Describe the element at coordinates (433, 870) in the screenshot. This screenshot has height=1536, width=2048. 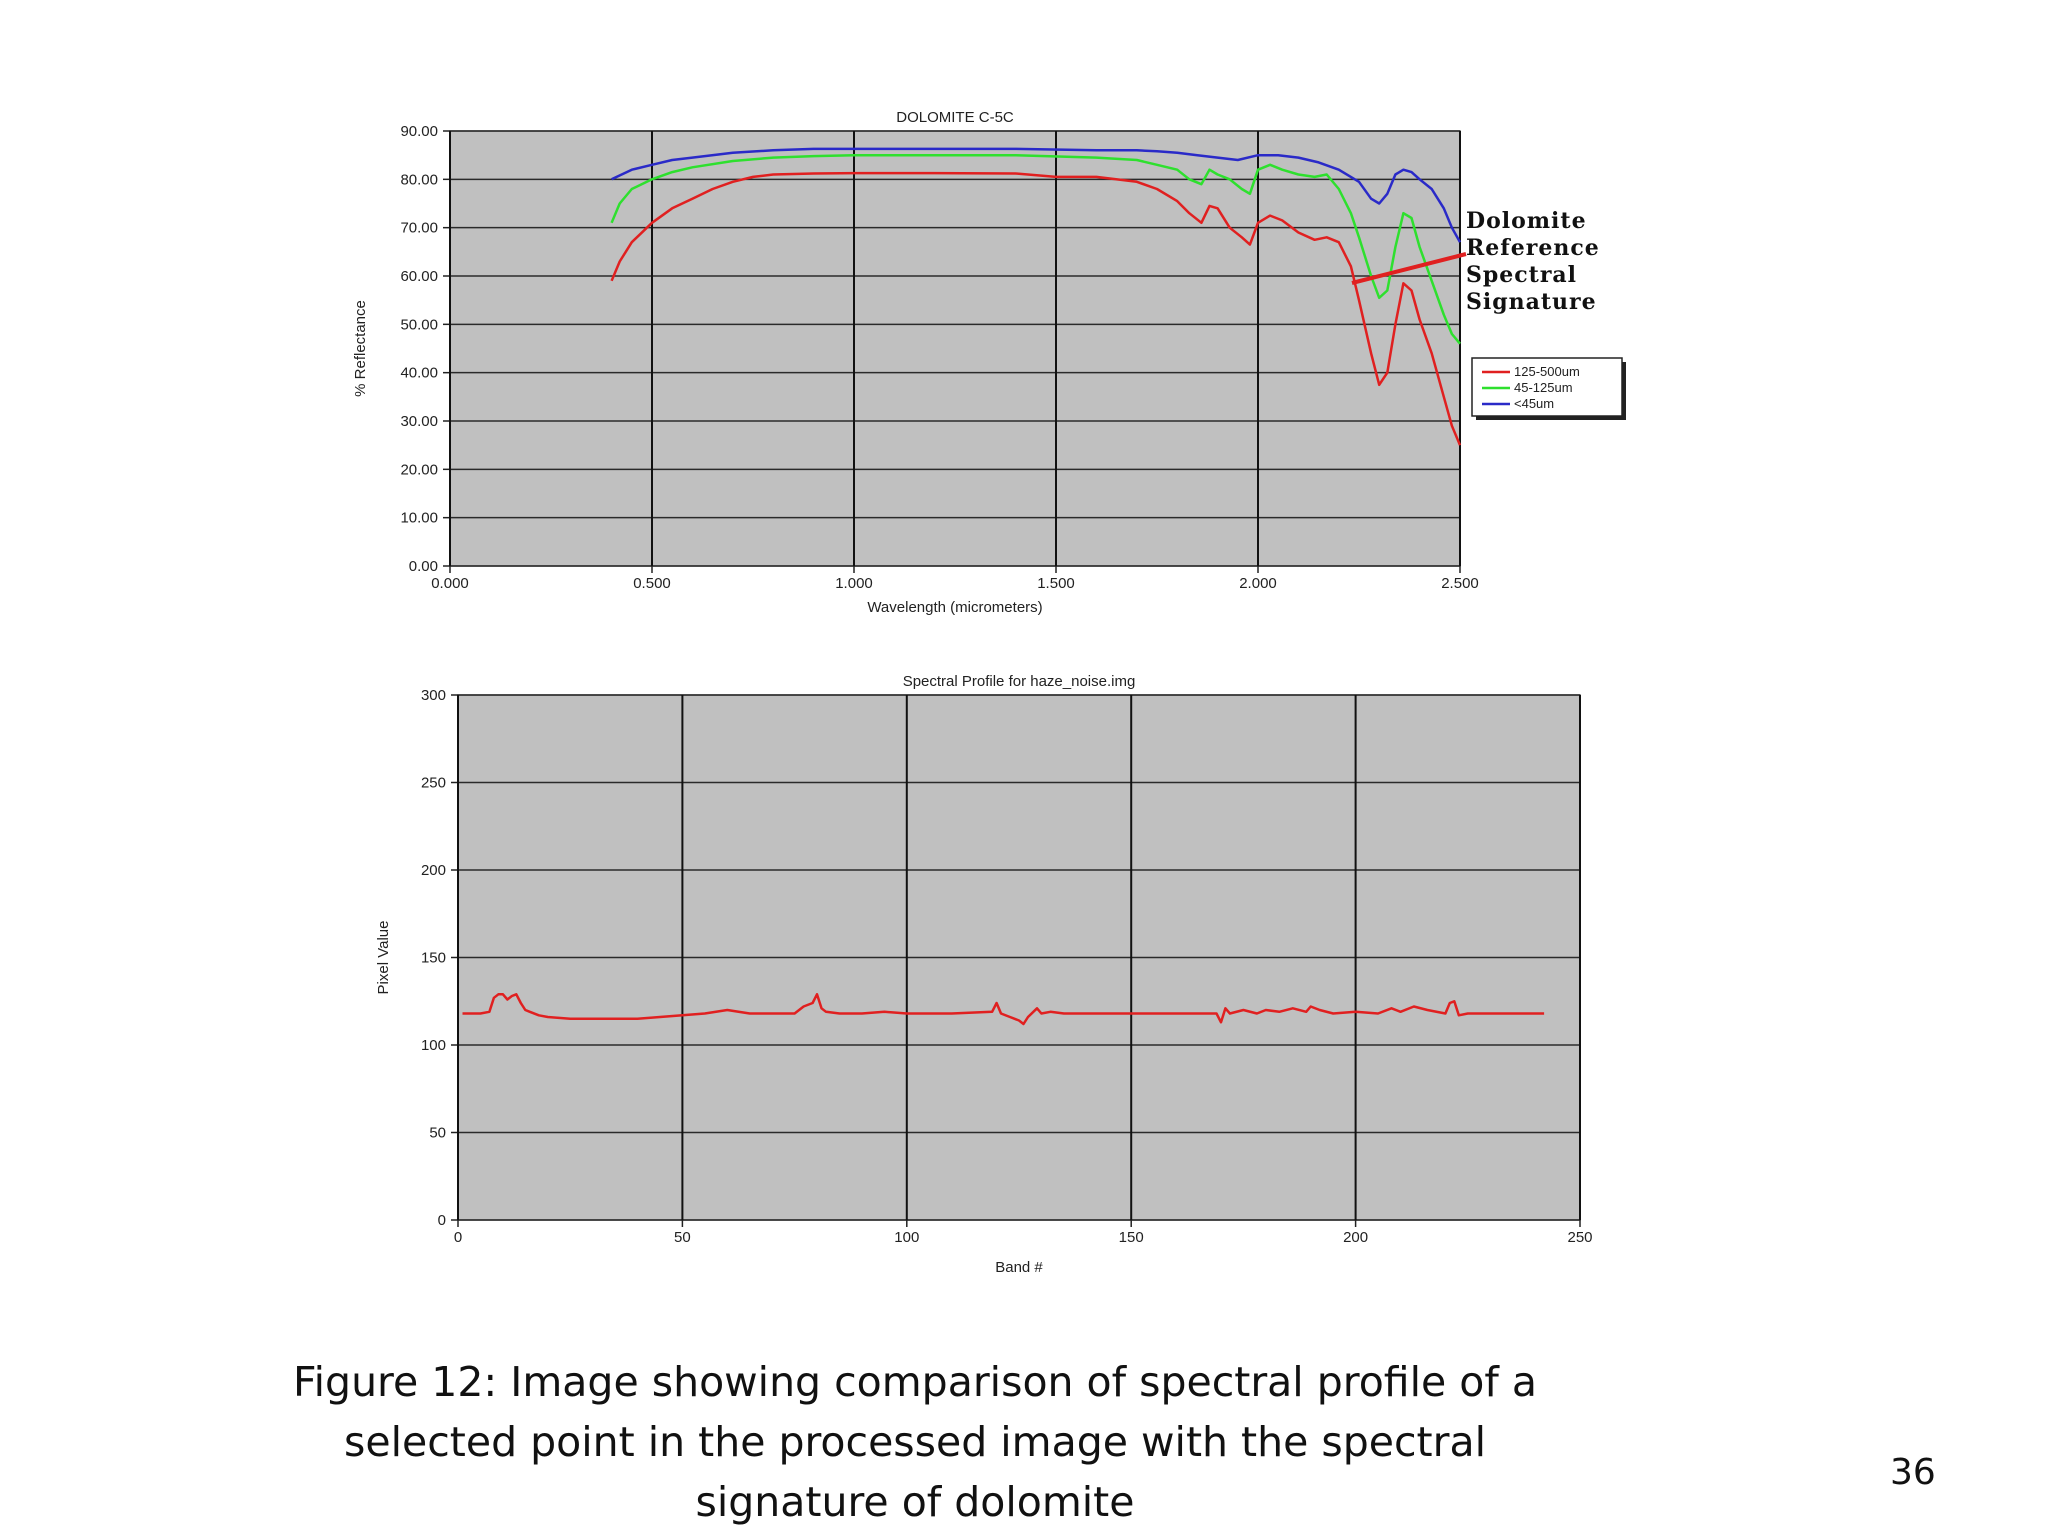
I see `spectral-profile-chart-y-tick-label: 200` at that location.